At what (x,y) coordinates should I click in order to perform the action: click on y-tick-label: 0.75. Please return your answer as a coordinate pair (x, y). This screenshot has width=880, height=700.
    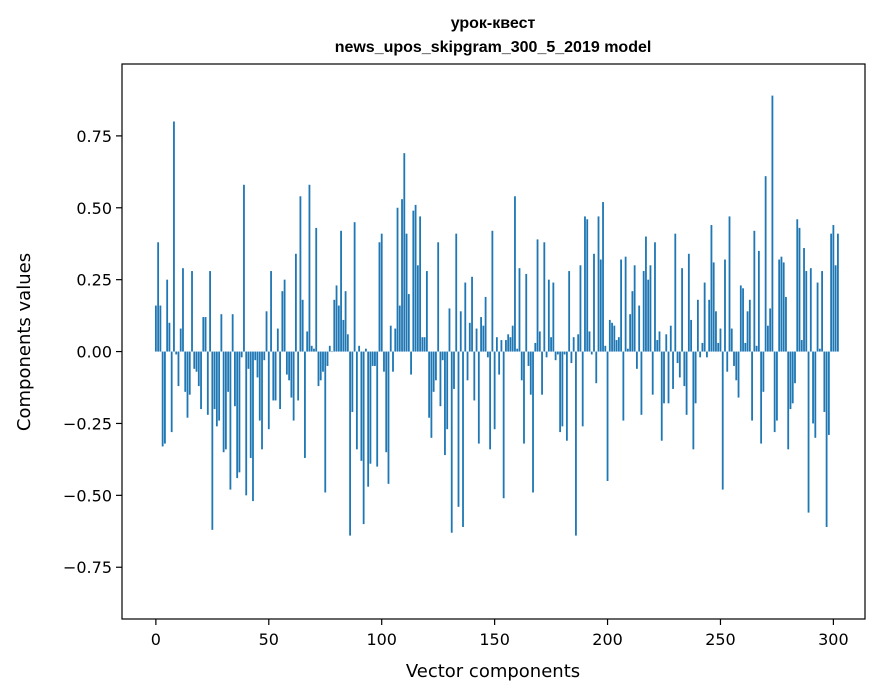
    Looking at the image, I should click on (94, 136).